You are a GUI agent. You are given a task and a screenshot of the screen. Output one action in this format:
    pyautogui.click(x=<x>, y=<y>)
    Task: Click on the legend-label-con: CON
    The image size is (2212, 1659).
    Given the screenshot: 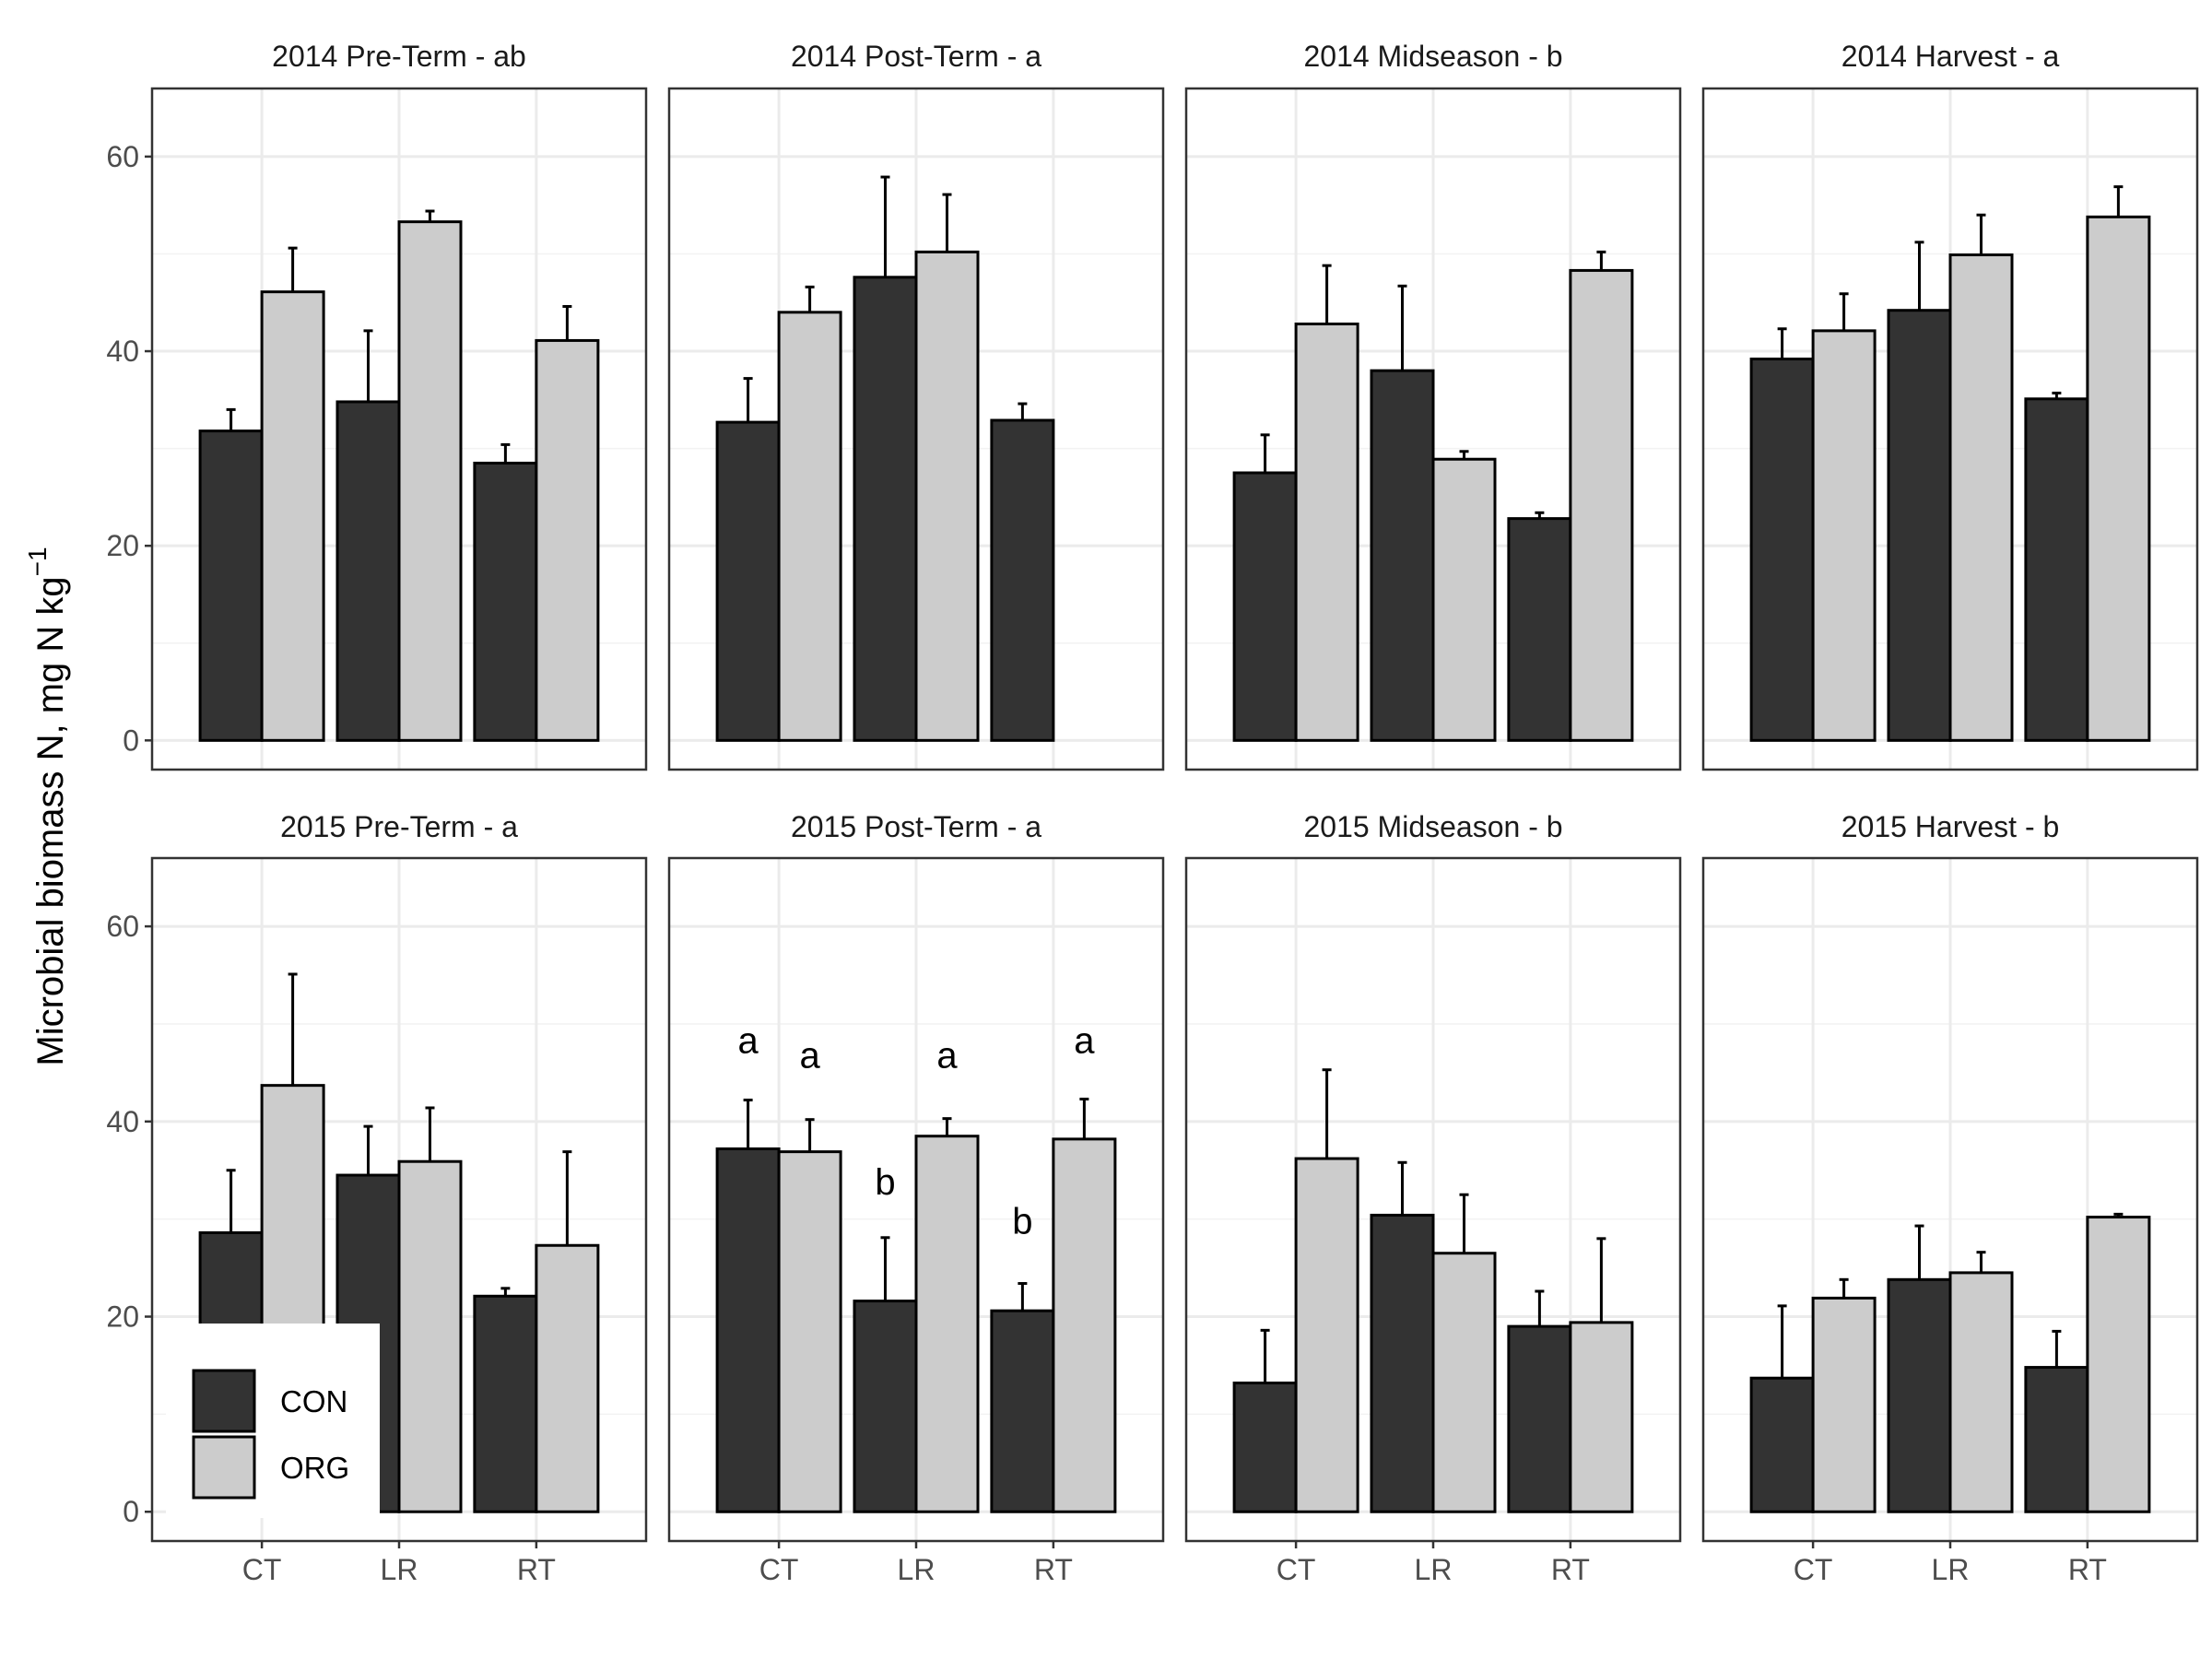 What is the action you would take?
    pyautogui.click(x=313, y=1401)
    